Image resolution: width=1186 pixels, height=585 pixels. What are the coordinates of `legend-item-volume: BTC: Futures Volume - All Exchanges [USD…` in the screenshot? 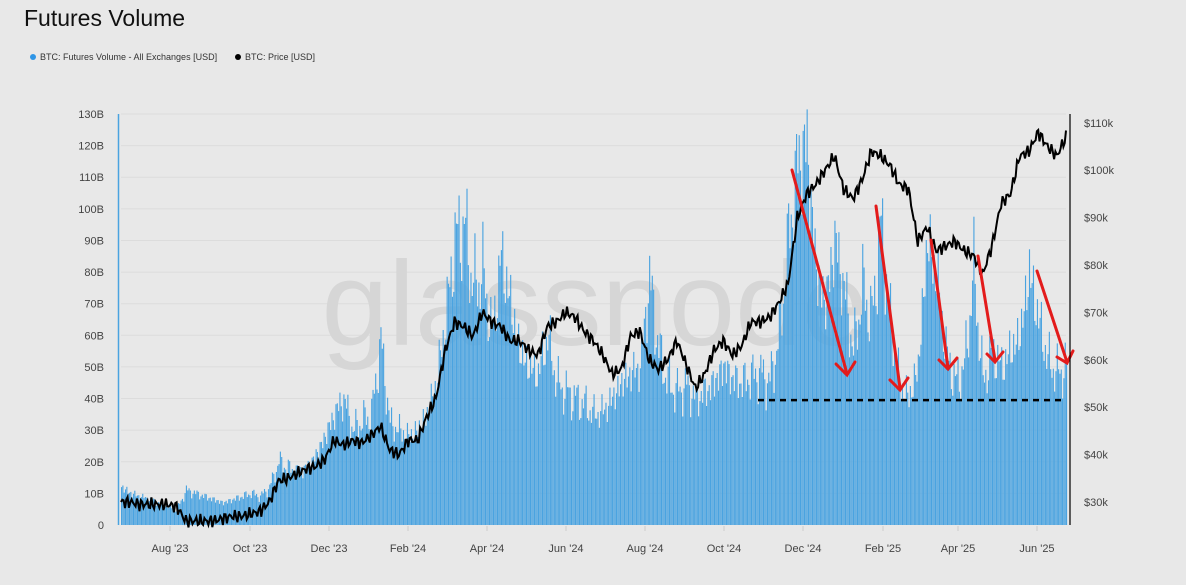 It's located at (123, 57).